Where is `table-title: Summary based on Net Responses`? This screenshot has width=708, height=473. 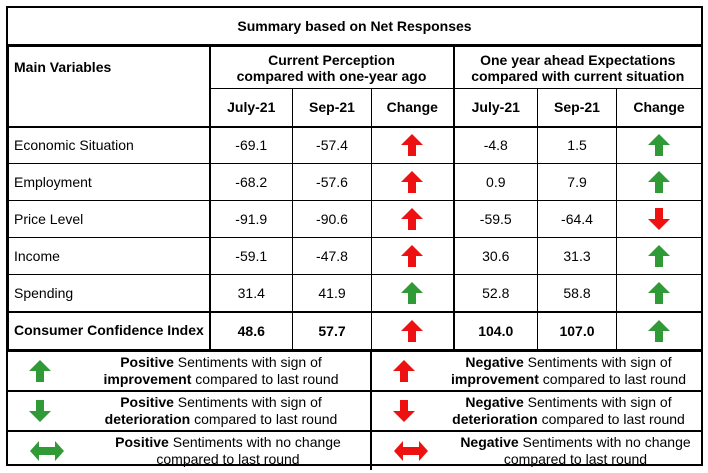 table-title: Summary based on Net Responses is located at coordinates (354, 27).